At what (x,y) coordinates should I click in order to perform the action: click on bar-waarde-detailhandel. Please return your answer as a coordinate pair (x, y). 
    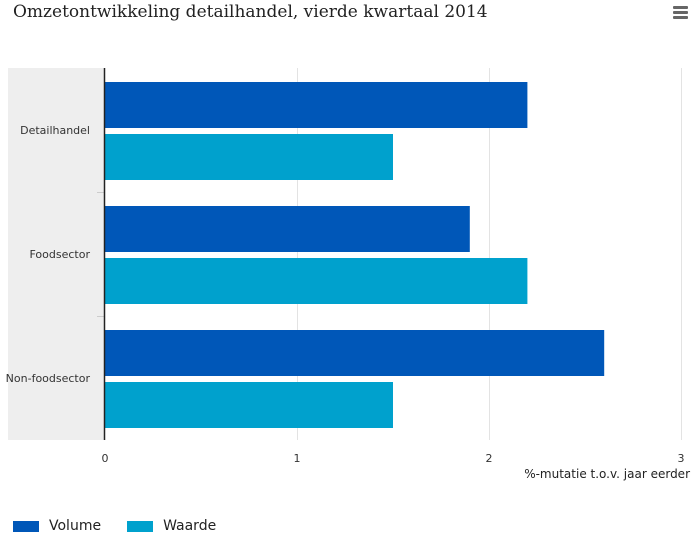
    Looking at the image, I should click on (249, 157).